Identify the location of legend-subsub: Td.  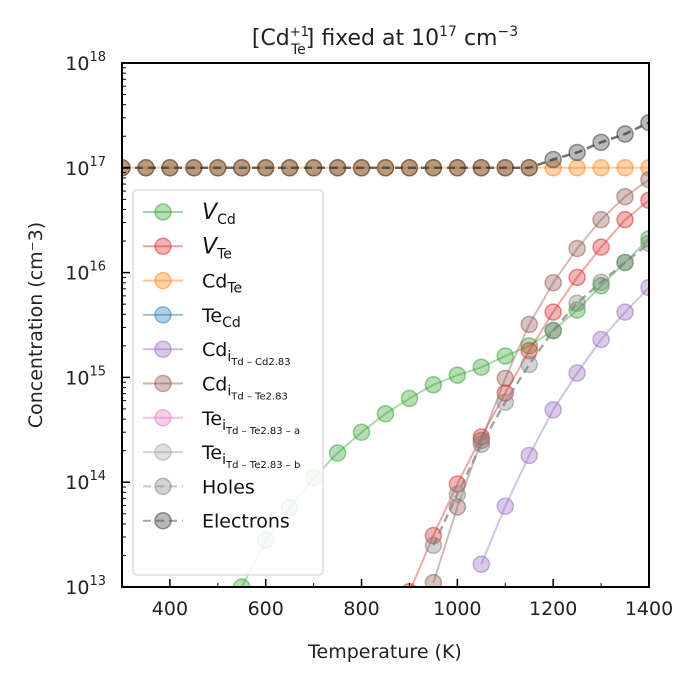
(231, 465).